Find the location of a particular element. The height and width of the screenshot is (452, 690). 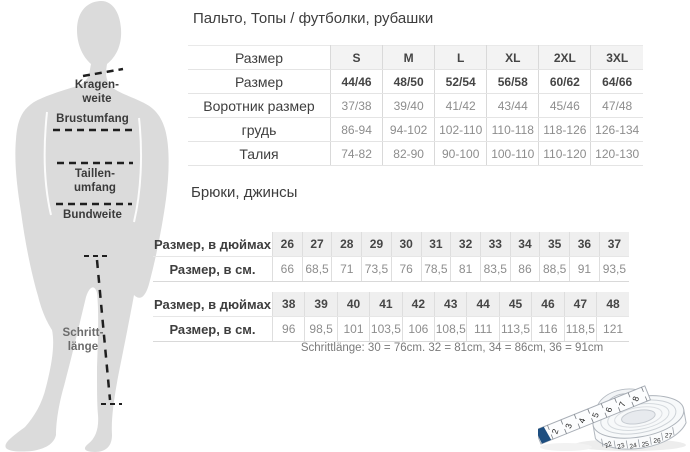

size-value-cell: 27 is located at coordinates (316, 244).